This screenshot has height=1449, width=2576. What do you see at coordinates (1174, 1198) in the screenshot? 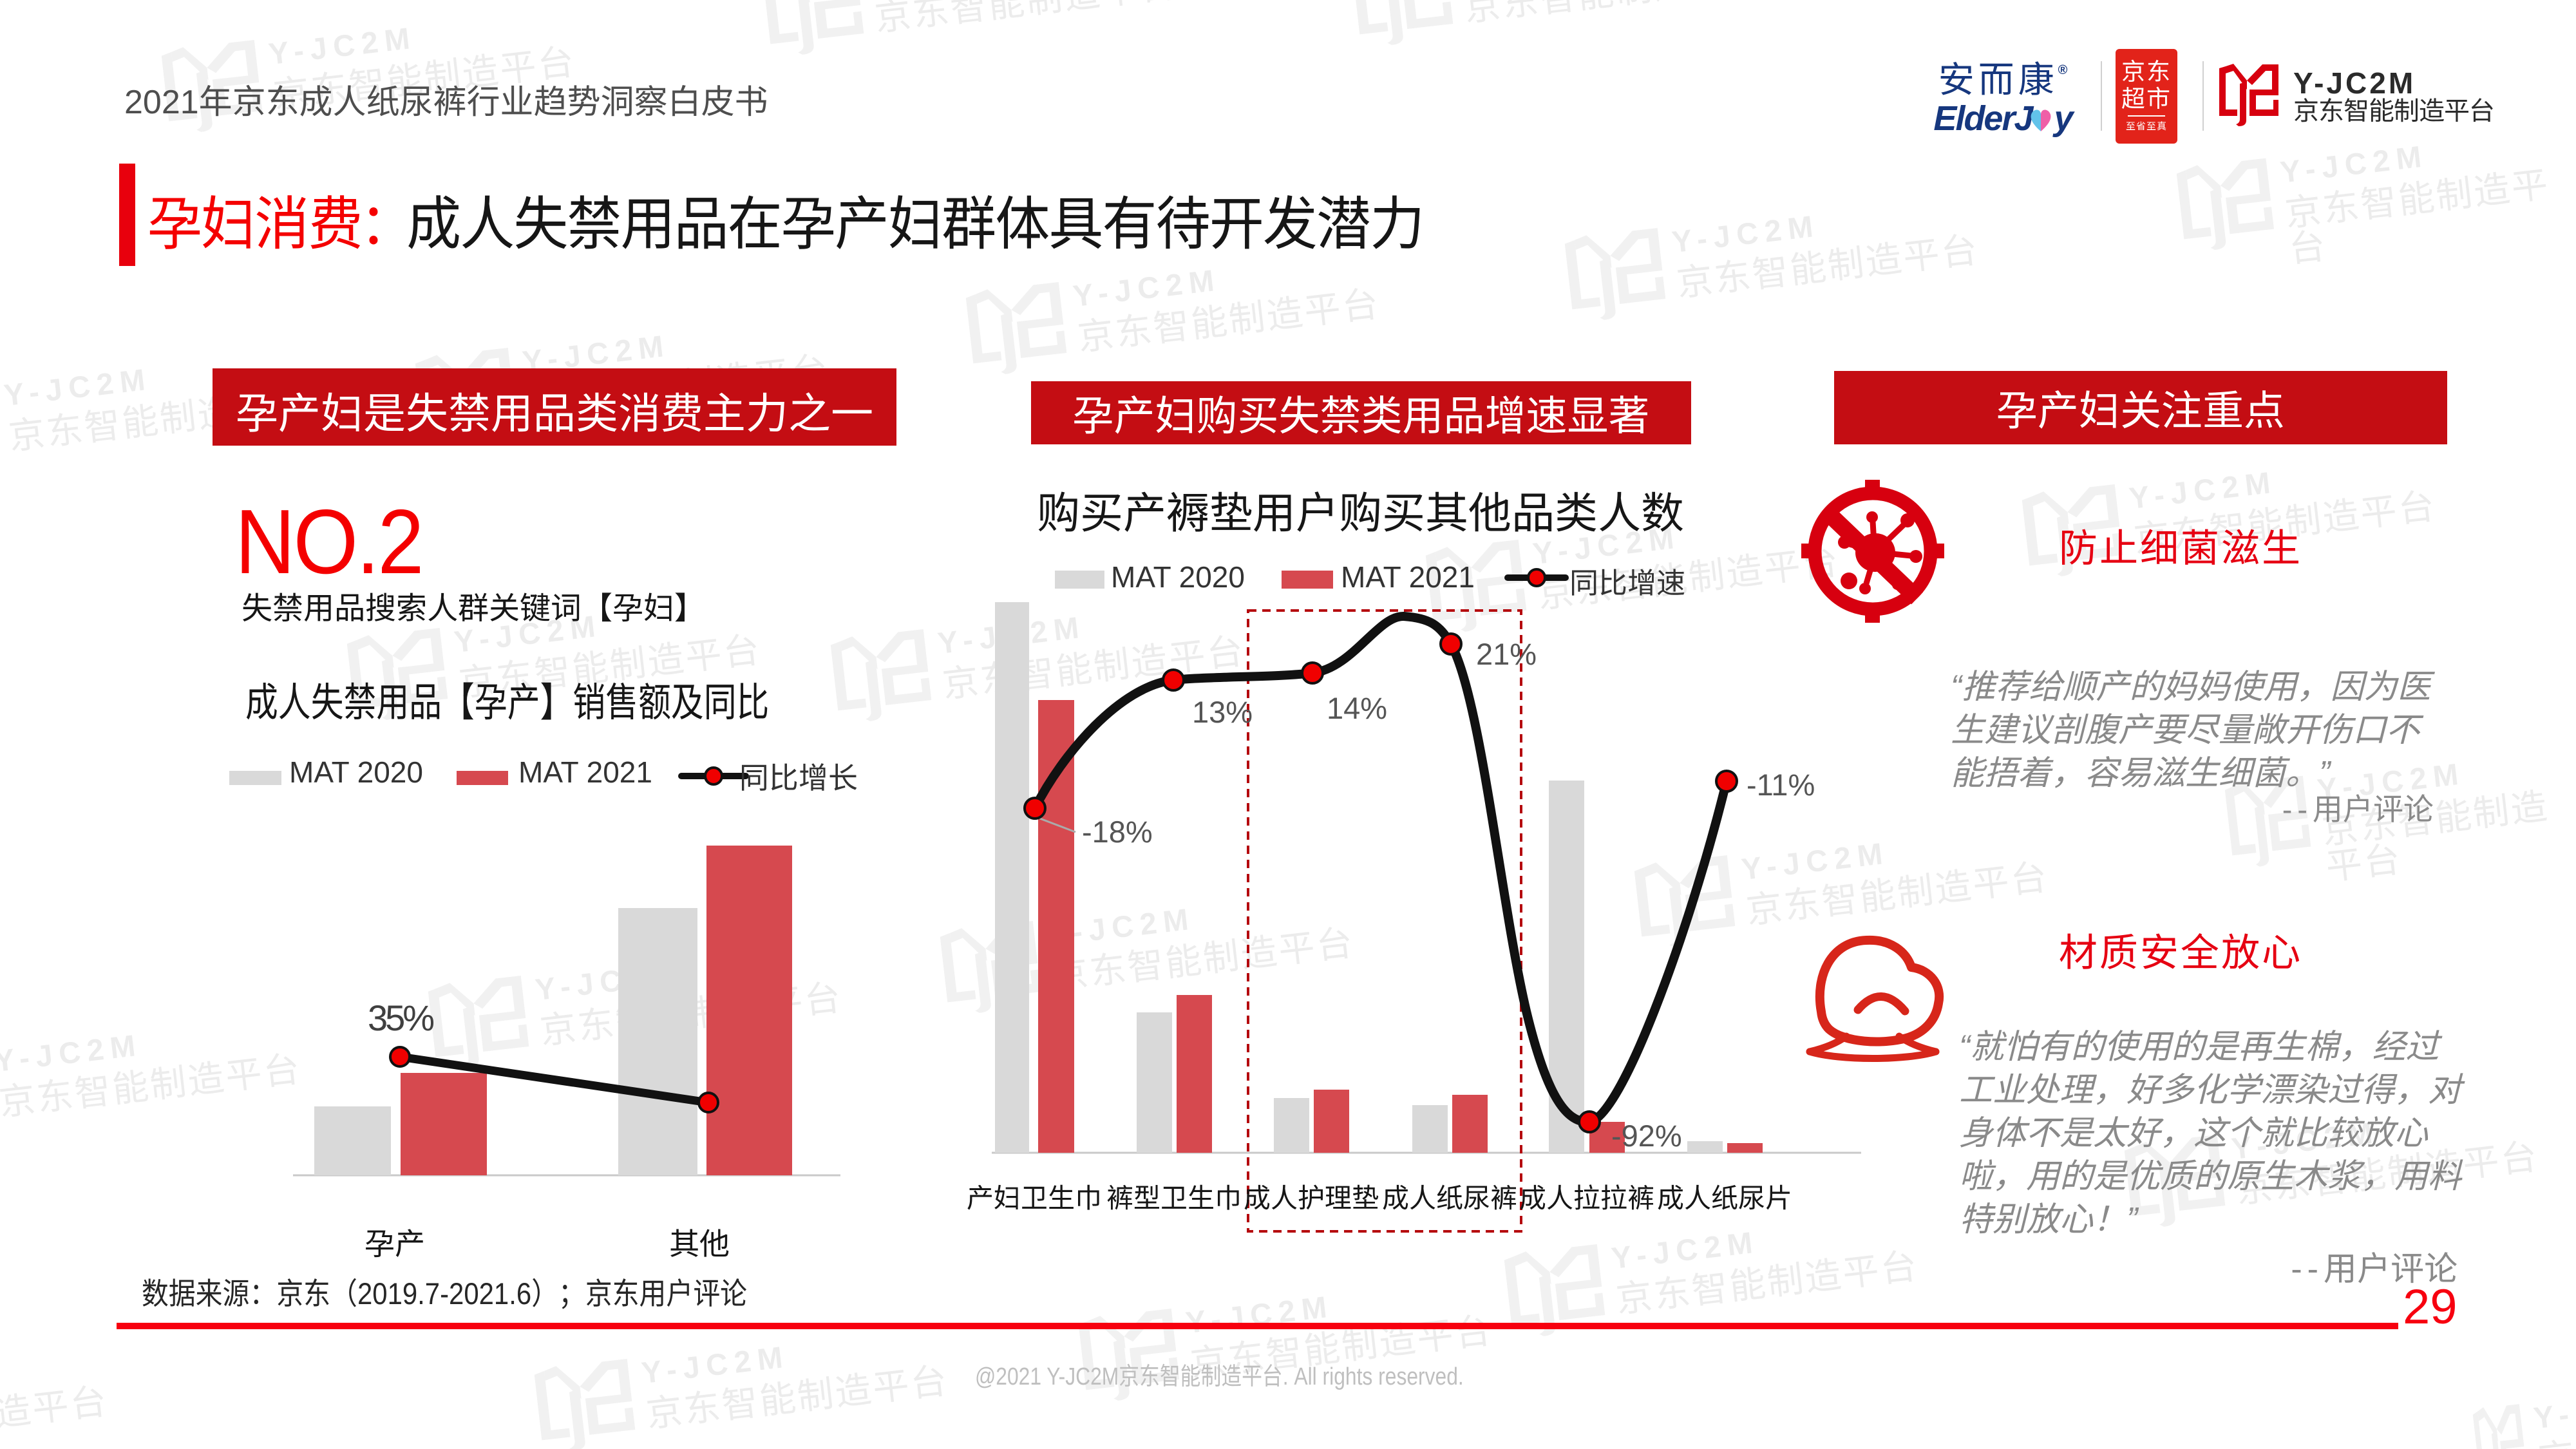
I see `svg-text: 裤型卫生巾` at bounding box center [1174, 1198].